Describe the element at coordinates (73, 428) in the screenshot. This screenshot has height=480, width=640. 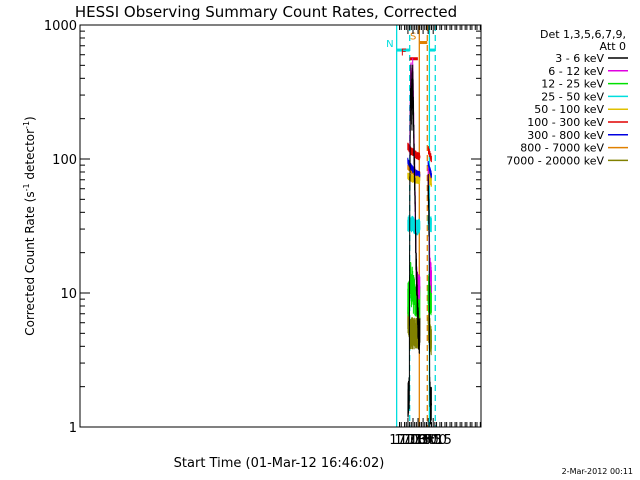
I see `y-tick-label: 1` at that location.